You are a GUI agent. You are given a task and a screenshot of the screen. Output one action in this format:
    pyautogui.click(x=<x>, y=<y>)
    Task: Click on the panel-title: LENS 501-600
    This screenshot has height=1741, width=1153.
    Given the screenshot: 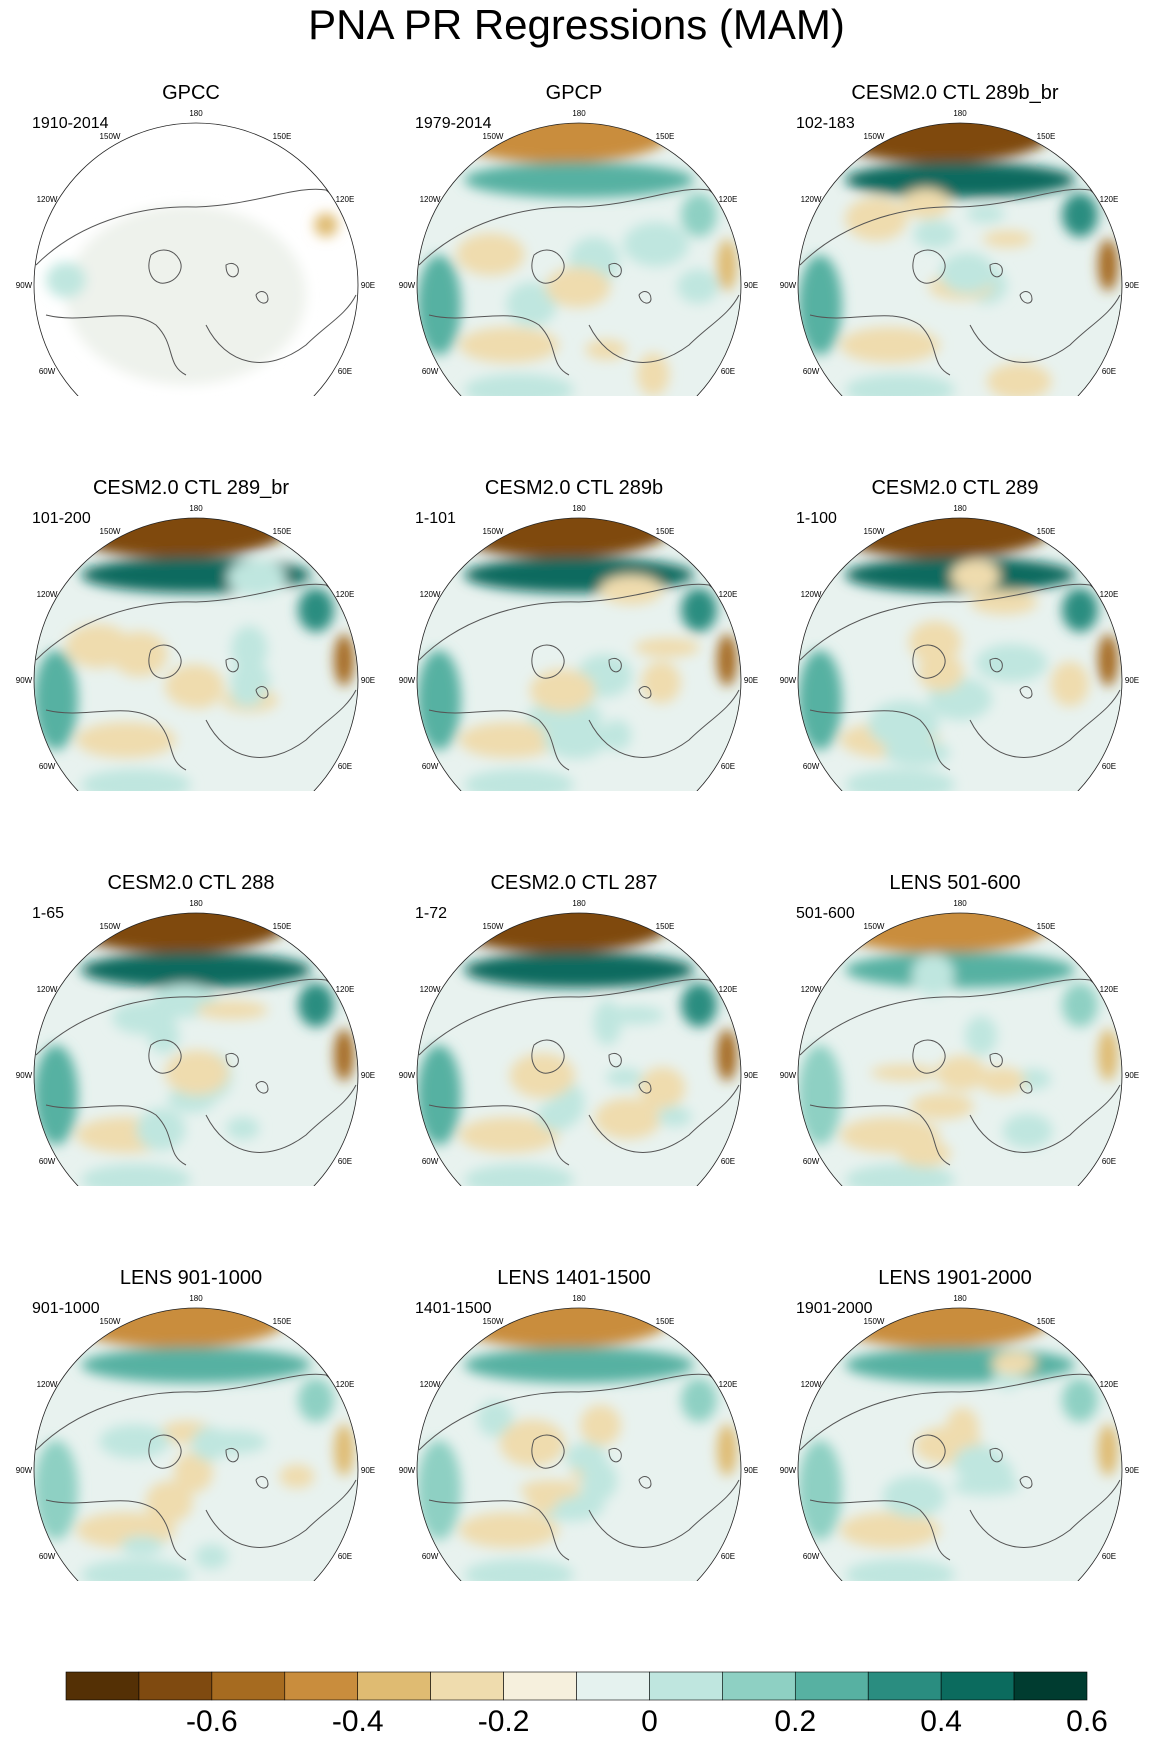 What is the action you would take?
    pyautogui.click(x=955, y=883)
    